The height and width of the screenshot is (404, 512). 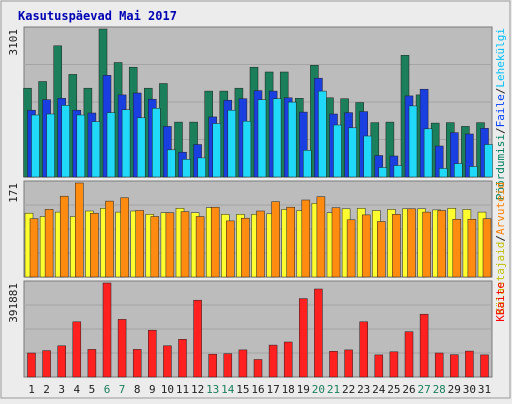 What do you see at coordinates (500, 58) in the screenshot?
I see `legend-lehek-lgi: Lehekülgi` at bounding box center [500, 58].